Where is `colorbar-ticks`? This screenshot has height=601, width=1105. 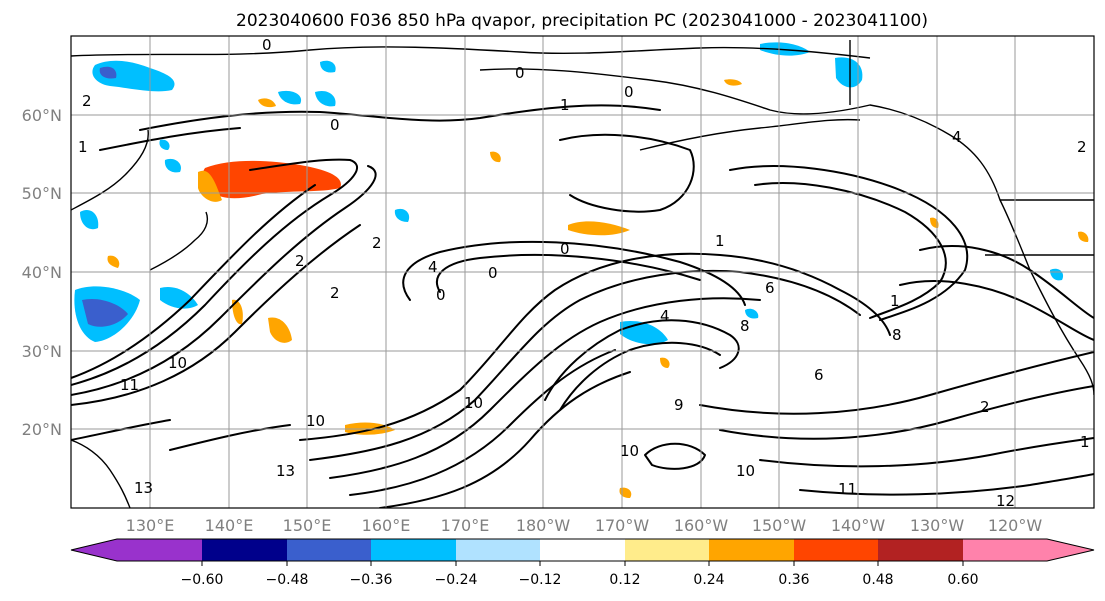
colorbar-ticks is located at coordinates (582, 563).